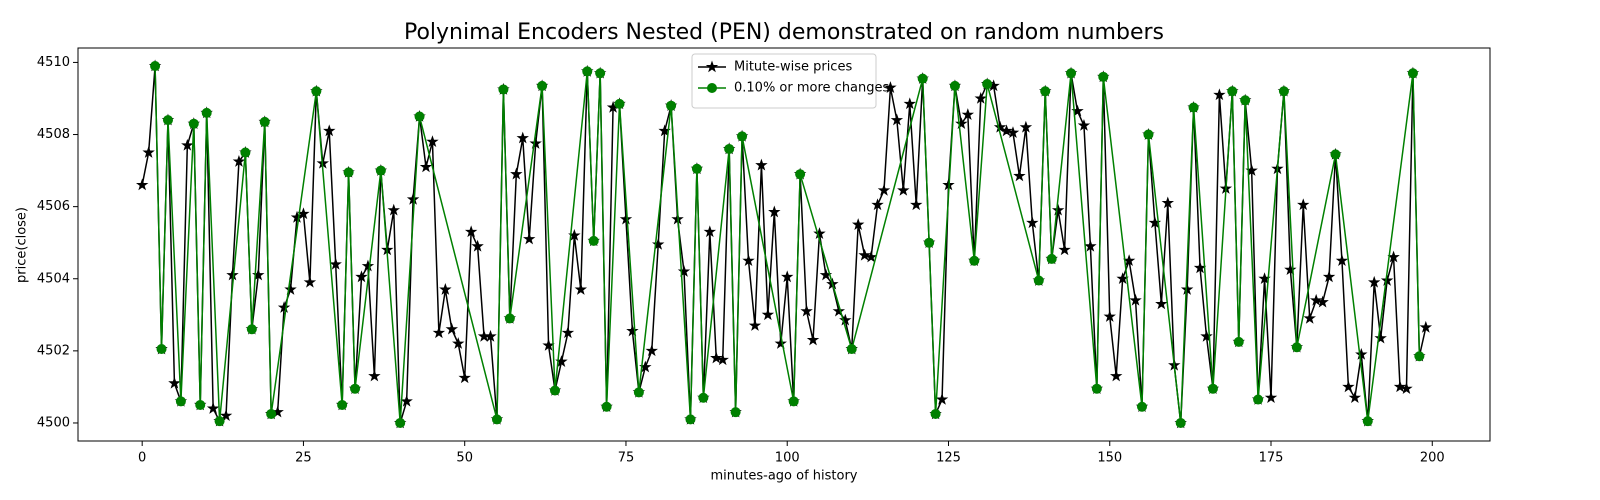 This screenshot has width=1600, height=500. Describe the element at coordinates (784, 476) in the screenshot. I see `x-axis-label: minutes-ago of history` at that location.